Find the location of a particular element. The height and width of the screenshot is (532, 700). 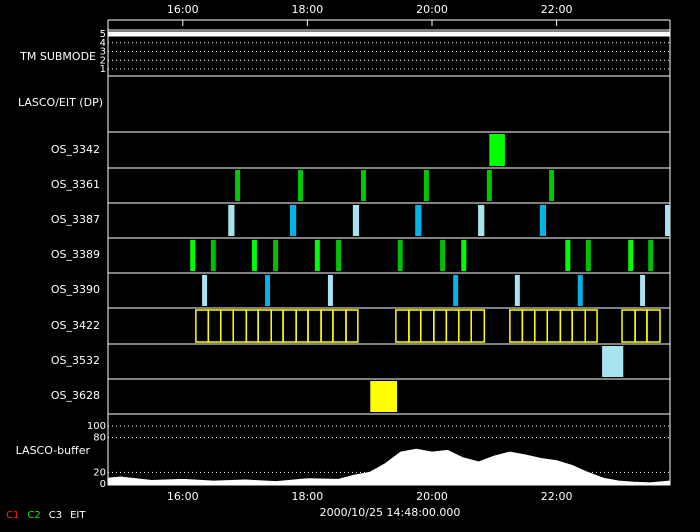

y-tick-label: 2 is located at coordinates (103, 60).